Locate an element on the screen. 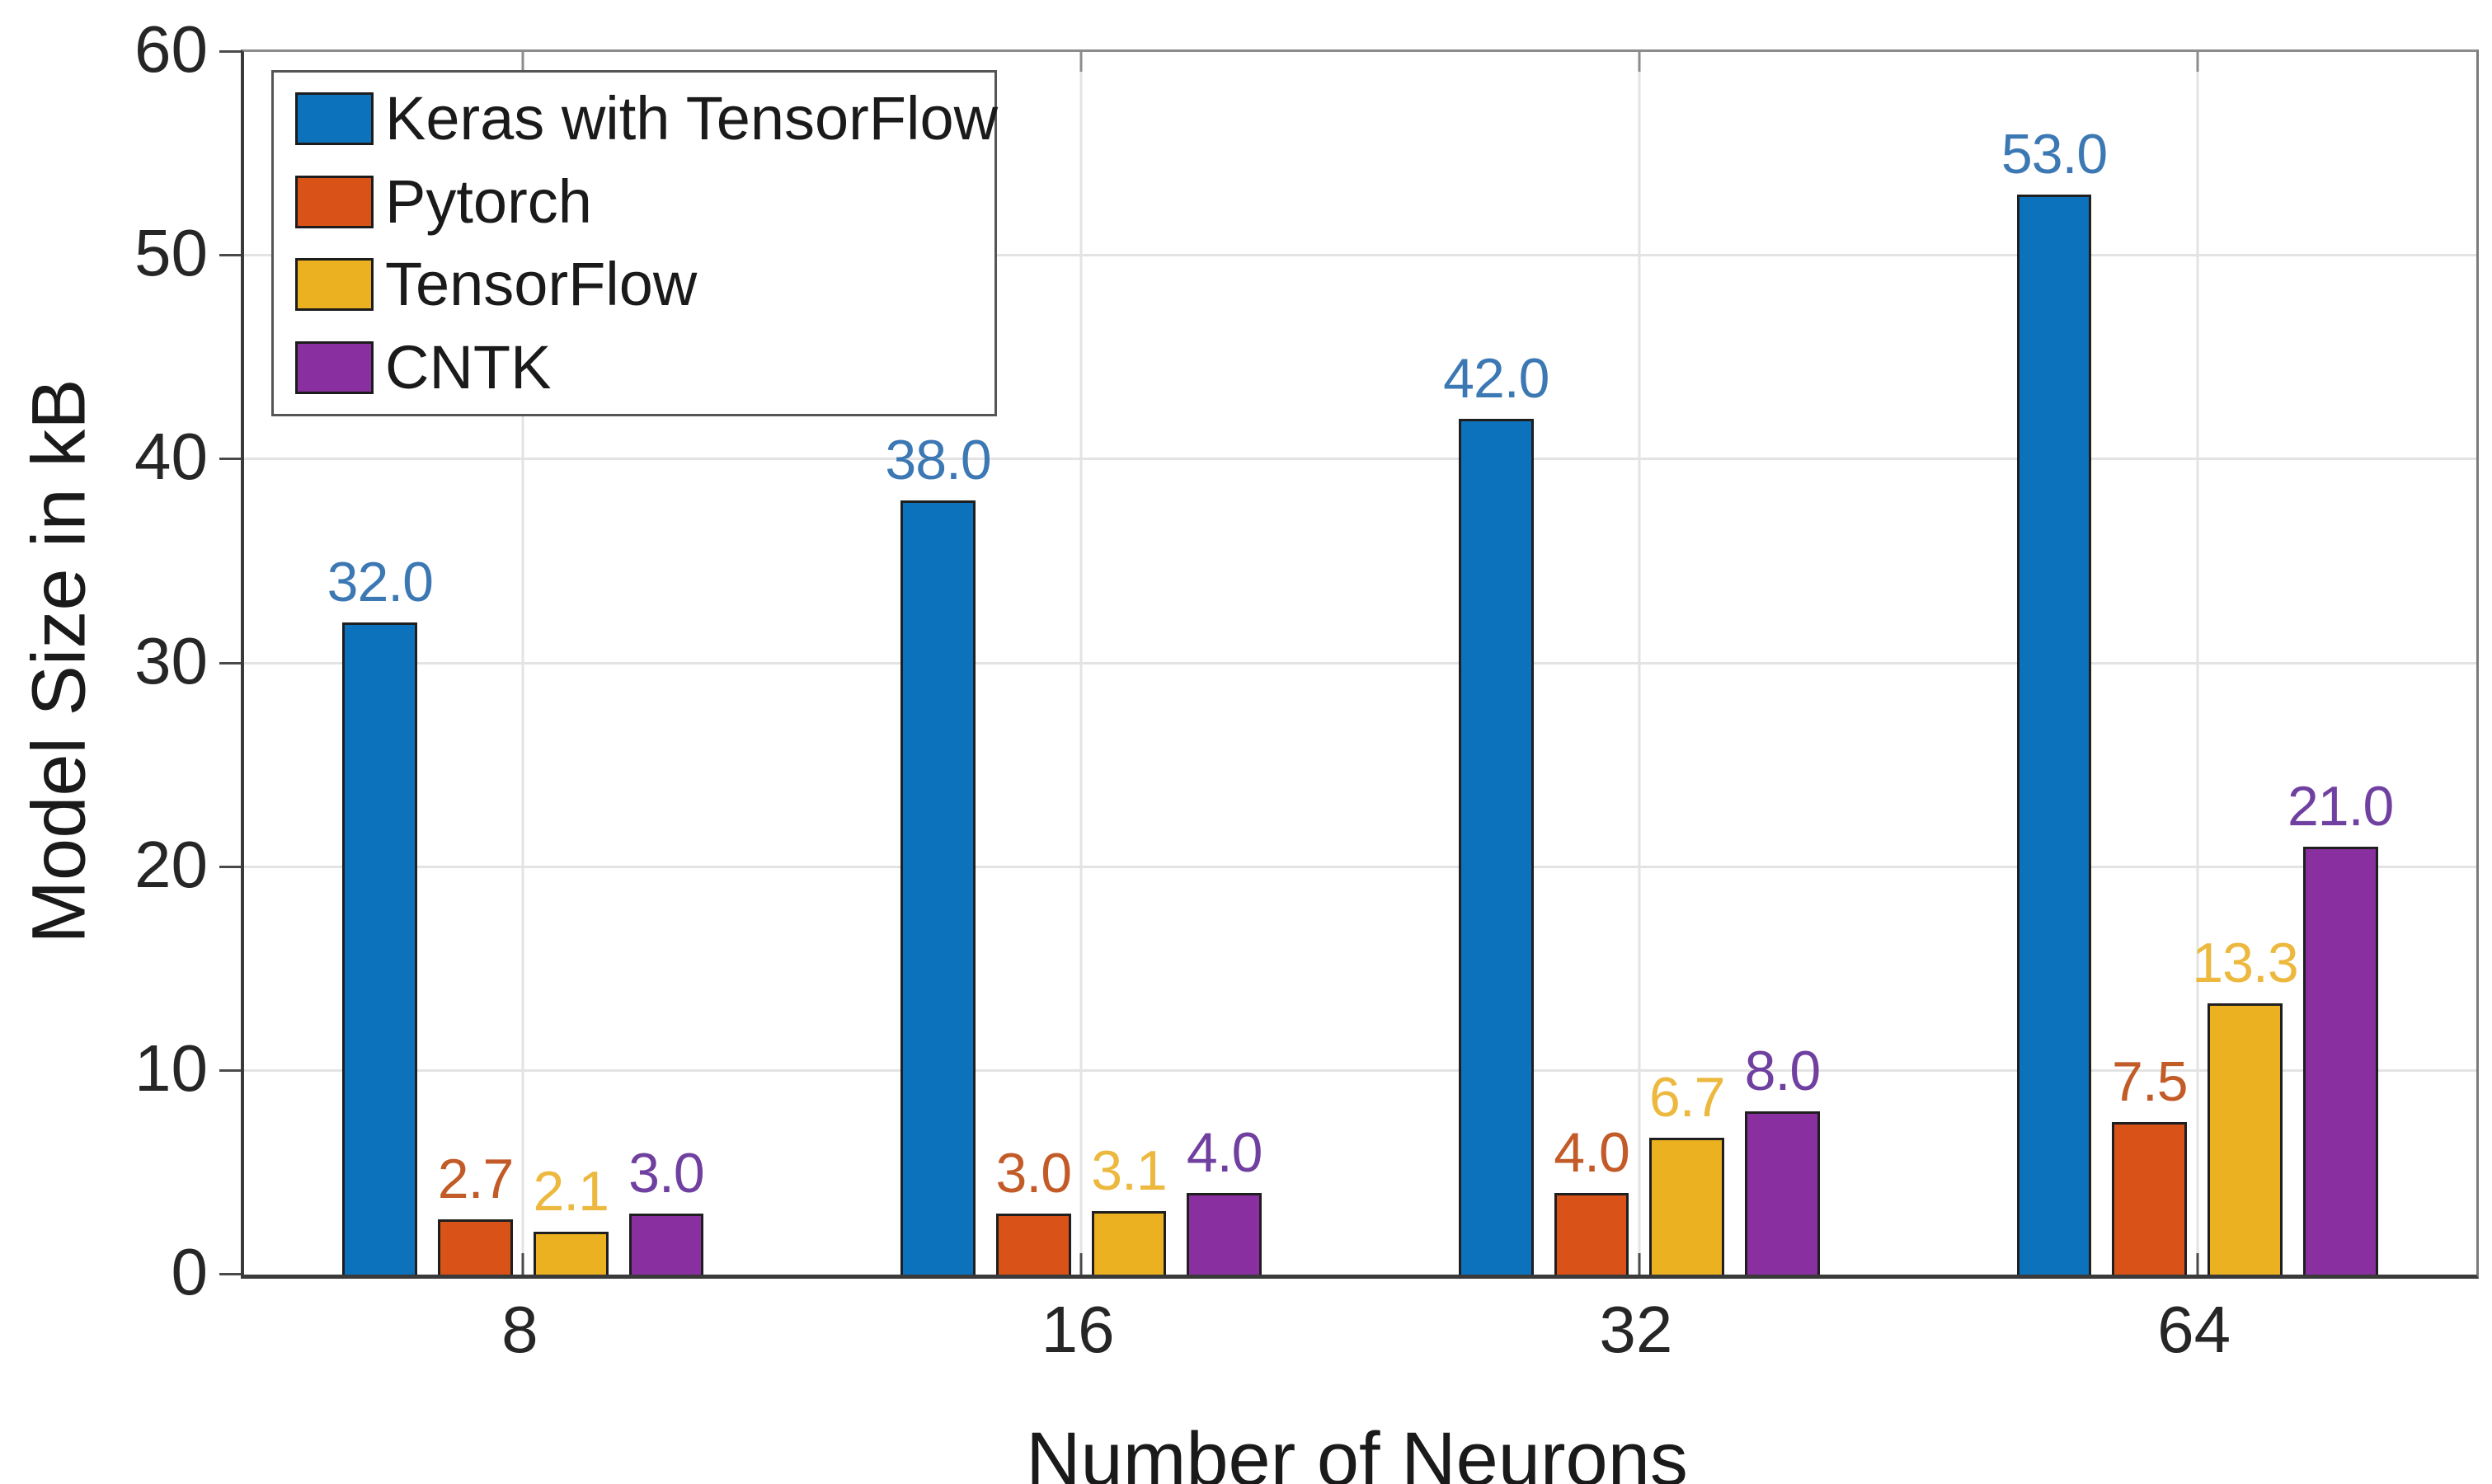  bar-keras-with-tensorflow: 32.0 is located at coordinates (381, 914).